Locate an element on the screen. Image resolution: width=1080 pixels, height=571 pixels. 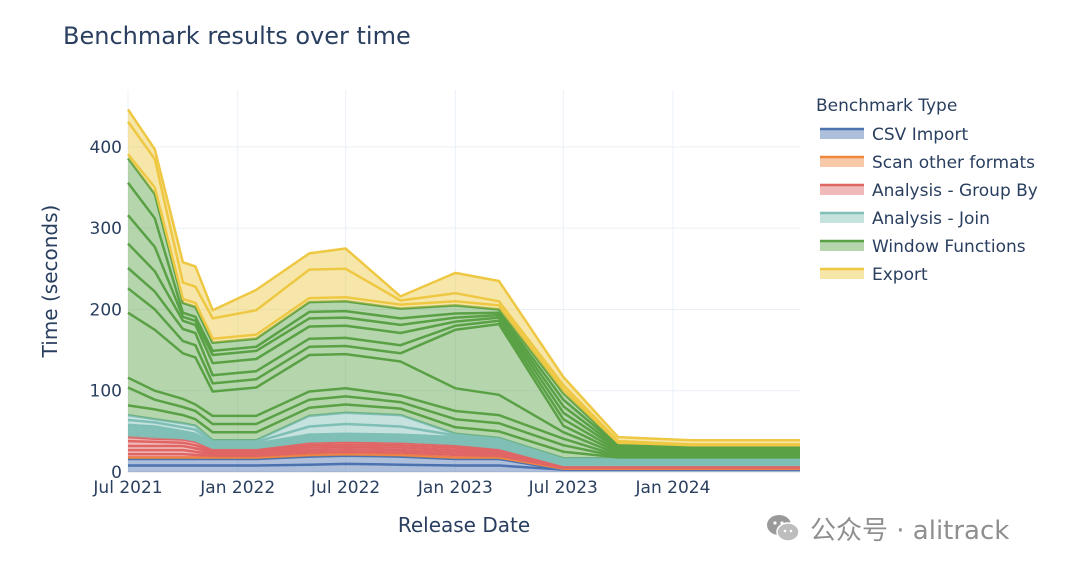
legend-item: Analysis - Group By is located at coordinates (929, 191).